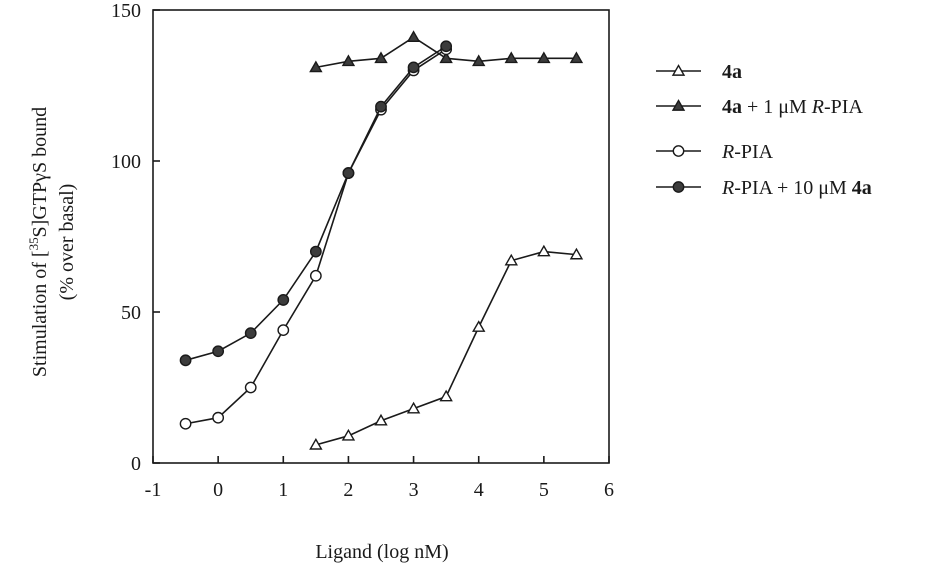 The width and height of the screenshot is (939, 574). What do you see at coordinates (732, 72) in the screenshot?
I see `legend-label: 4a` at bounding box center [732, 72].